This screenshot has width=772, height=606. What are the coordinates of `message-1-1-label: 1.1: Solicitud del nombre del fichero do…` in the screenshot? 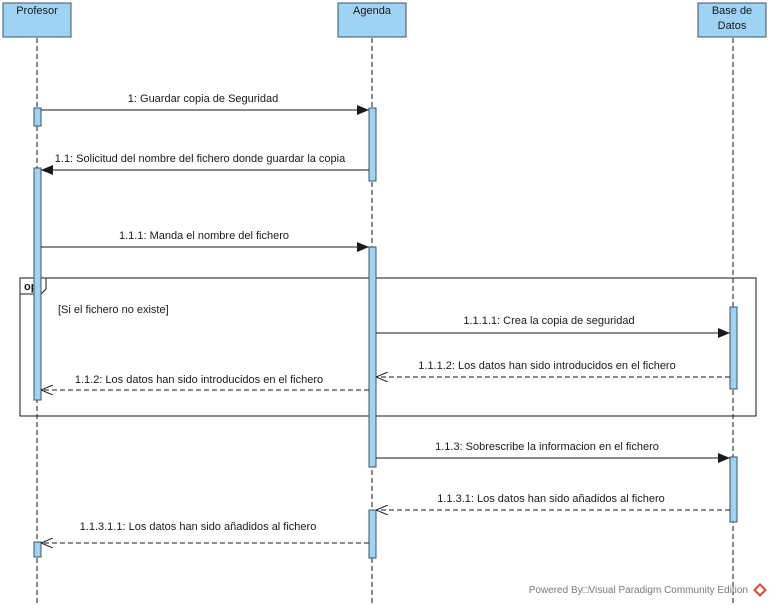 It's located at (200, 159).